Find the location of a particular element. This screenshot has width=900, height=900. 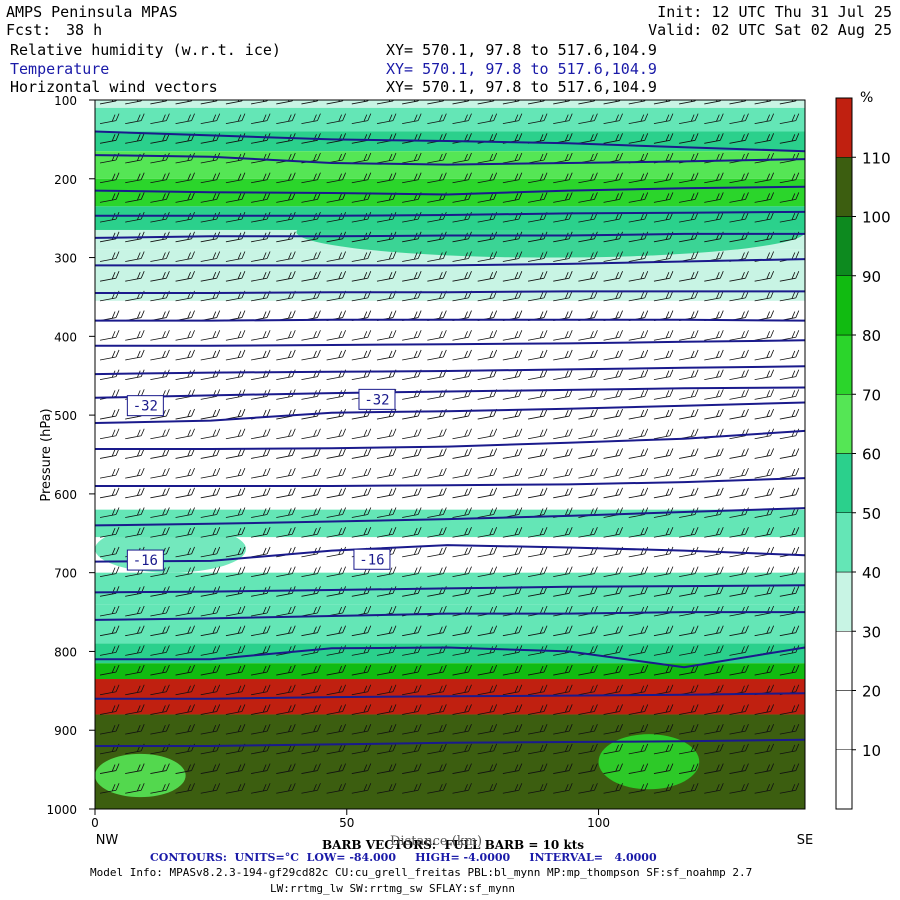

contour-label: -32 is located at coordinates (376, 400).